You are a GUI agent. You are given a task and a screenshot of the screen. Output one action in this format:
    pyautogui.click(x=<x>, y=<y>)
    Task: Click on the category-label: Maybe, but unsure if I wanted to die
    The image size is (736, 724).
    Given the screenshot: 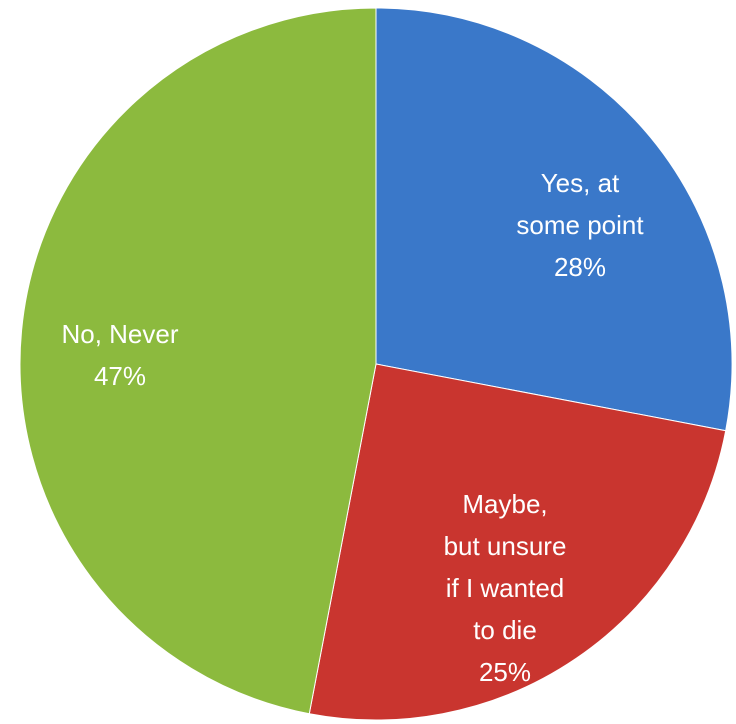 What is the action you would take?
    pyautogui.click(x=505, y=567)
    